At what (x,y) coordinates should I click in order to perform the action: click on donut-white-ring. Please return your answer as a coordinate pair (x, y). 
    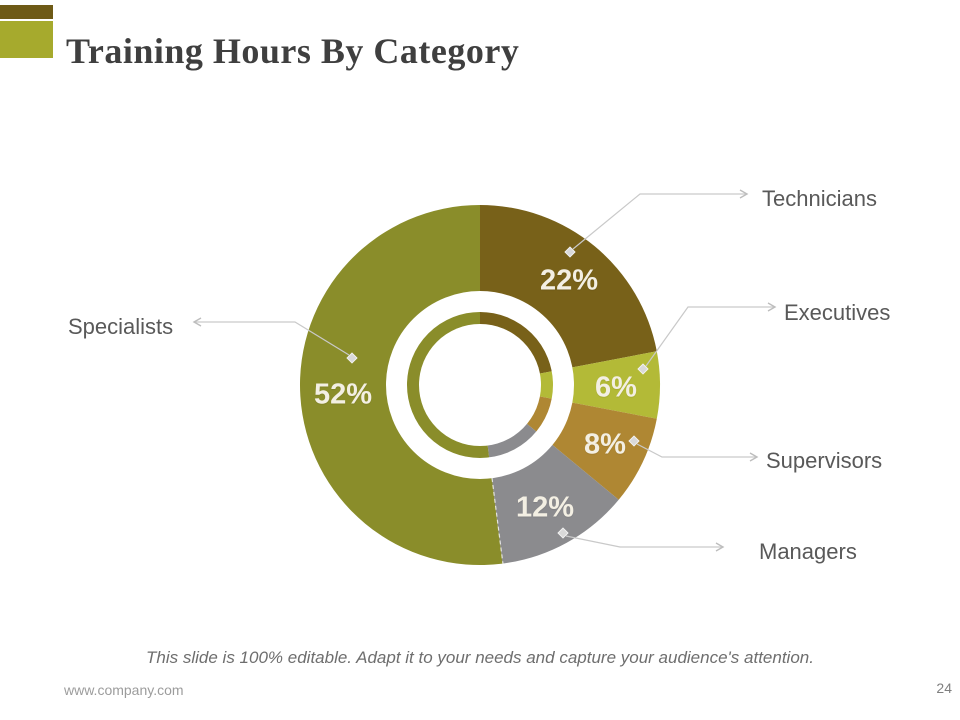
    Looking at the image, I should click on (480, 385).